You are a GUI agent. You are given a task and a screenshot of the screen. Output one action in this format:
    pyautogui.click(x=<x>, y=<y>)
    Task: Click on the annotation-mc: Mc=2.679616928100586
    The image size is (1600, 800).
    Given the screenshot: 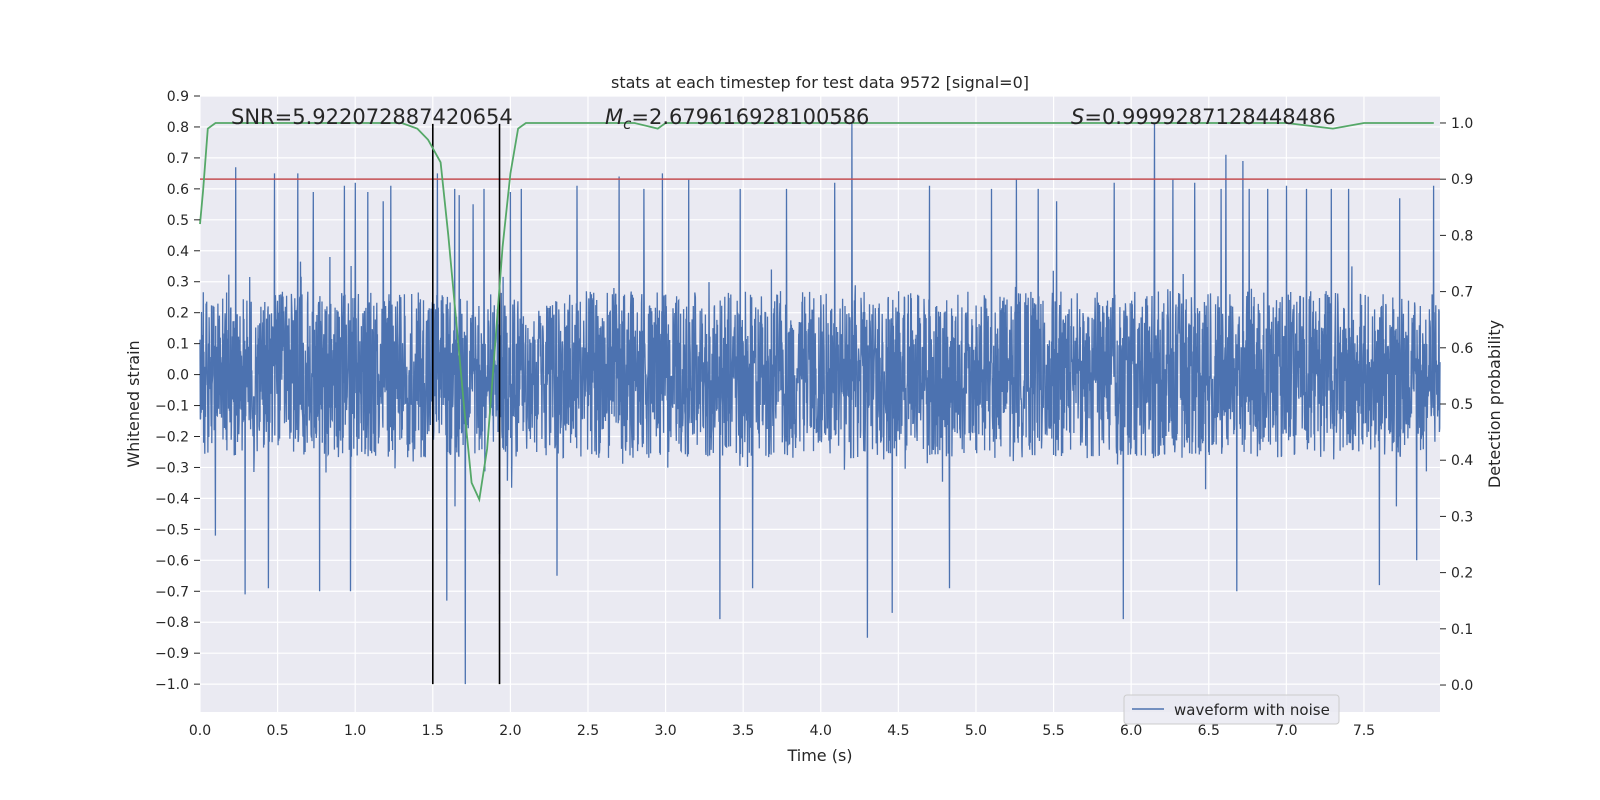 What is the action you would take?
    pyautogui.click(x=737, y=119)
    